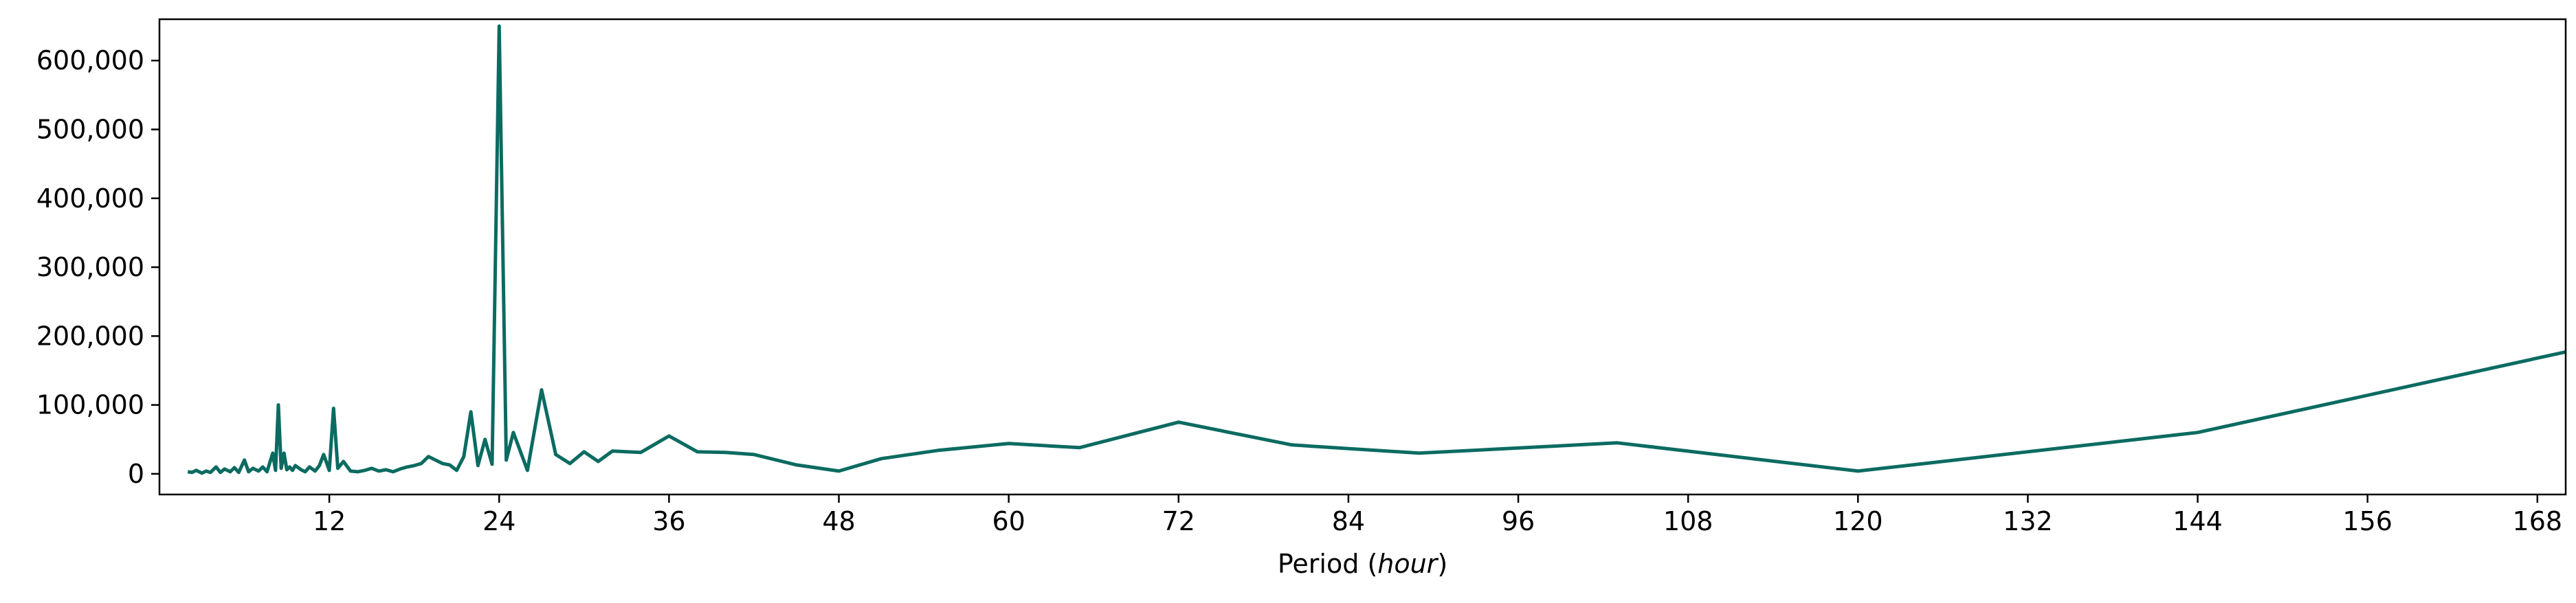 The height and width of the screenshot is (603, 2576). Describe the element at coordinates (90, 267) in the screenshot. I see `y-tick-label: 300,000` at that location.